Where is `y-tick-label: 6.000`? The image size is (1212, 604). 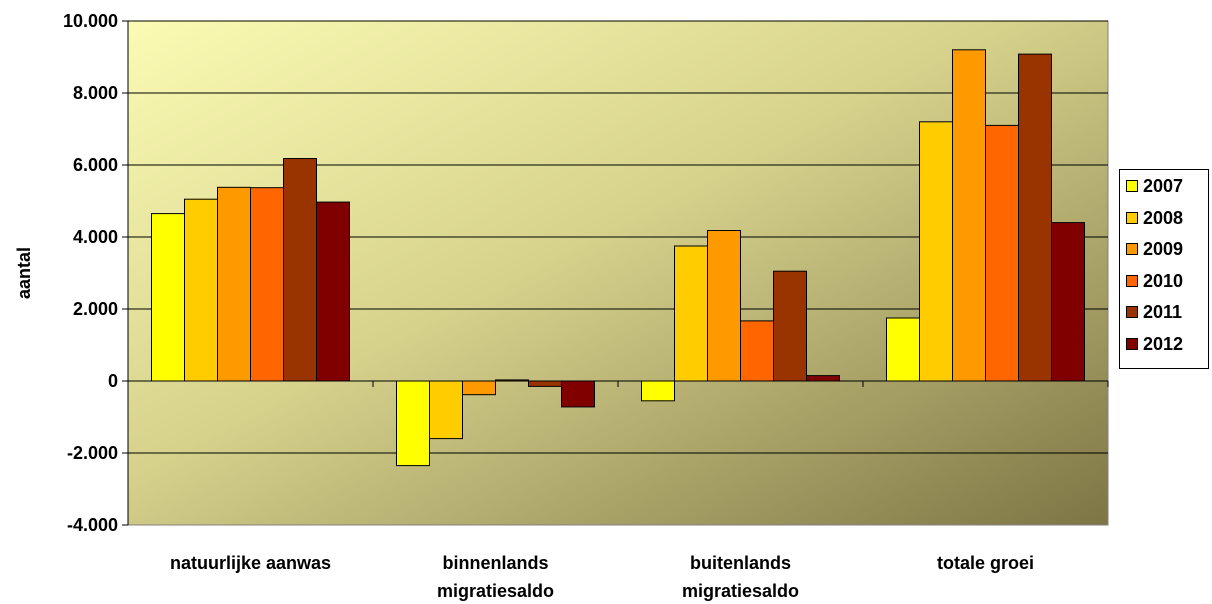
y-tick-label: 6.000 is located at coordinates (95, 165).